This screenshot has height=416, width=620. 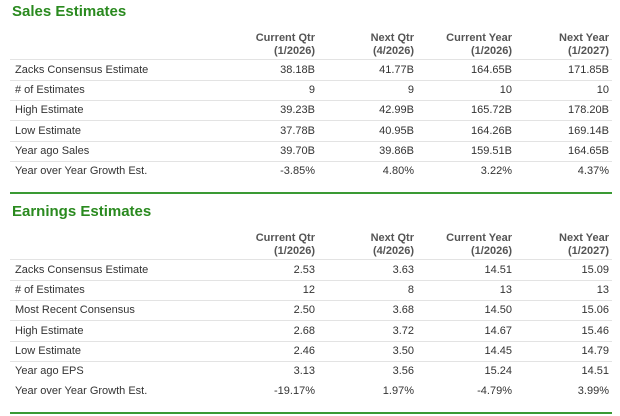 What do you see at coordinates (595, 350) in the screenshot?
I see `cell-value: 14.79` at bounding box center [595, 350].